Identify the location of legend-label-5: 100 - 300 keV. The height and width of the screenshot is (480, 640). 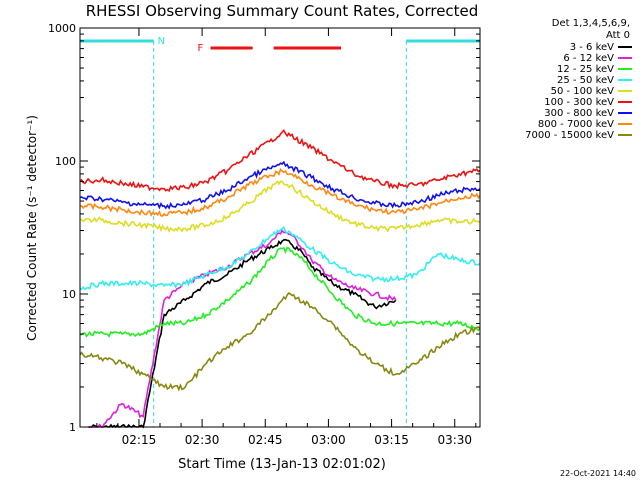
(579, 102).